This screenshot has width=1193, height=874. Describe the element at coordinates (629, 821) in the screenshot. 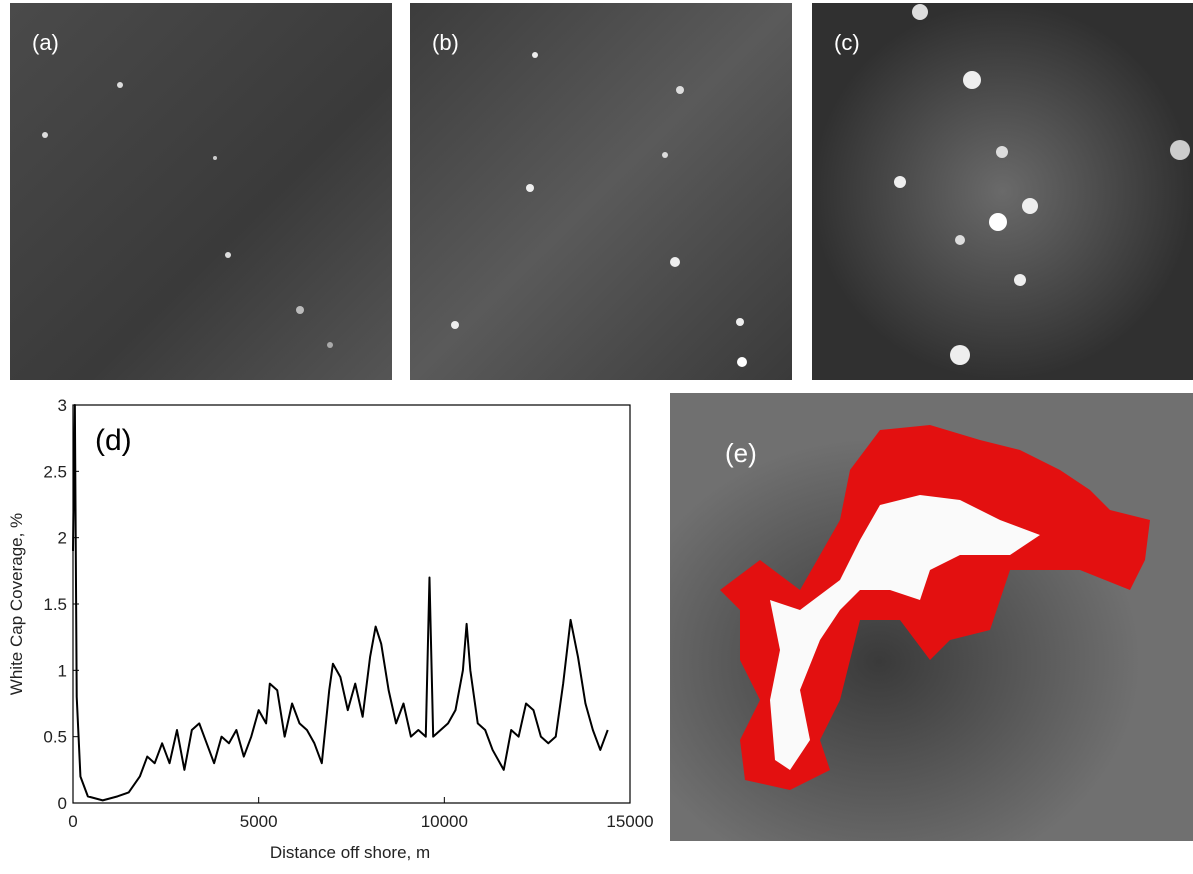

I see `x-tick-label: 15000` at that location.